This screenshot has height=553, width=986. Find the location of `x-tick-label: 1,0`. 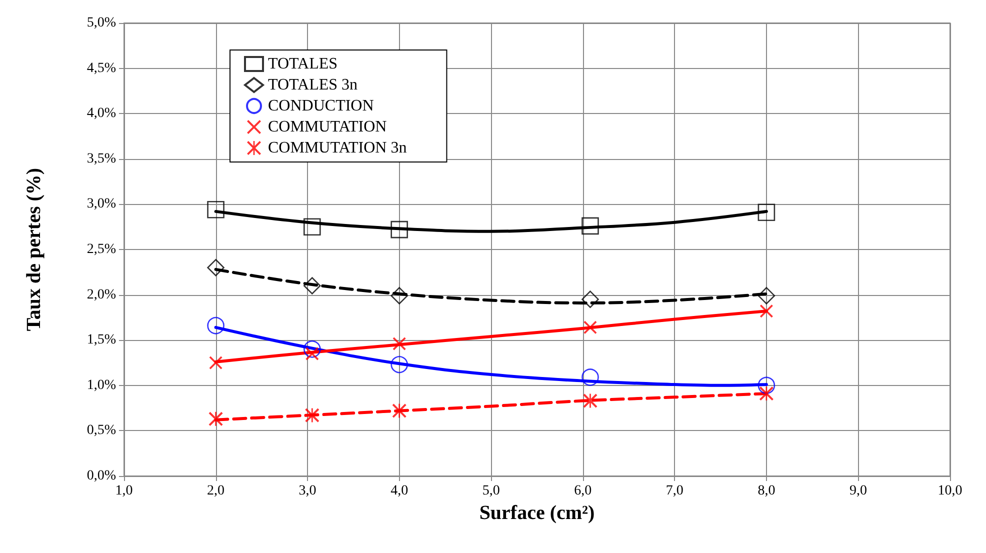

x-tick-label: 1,0 is located at coordinates (124, 491).